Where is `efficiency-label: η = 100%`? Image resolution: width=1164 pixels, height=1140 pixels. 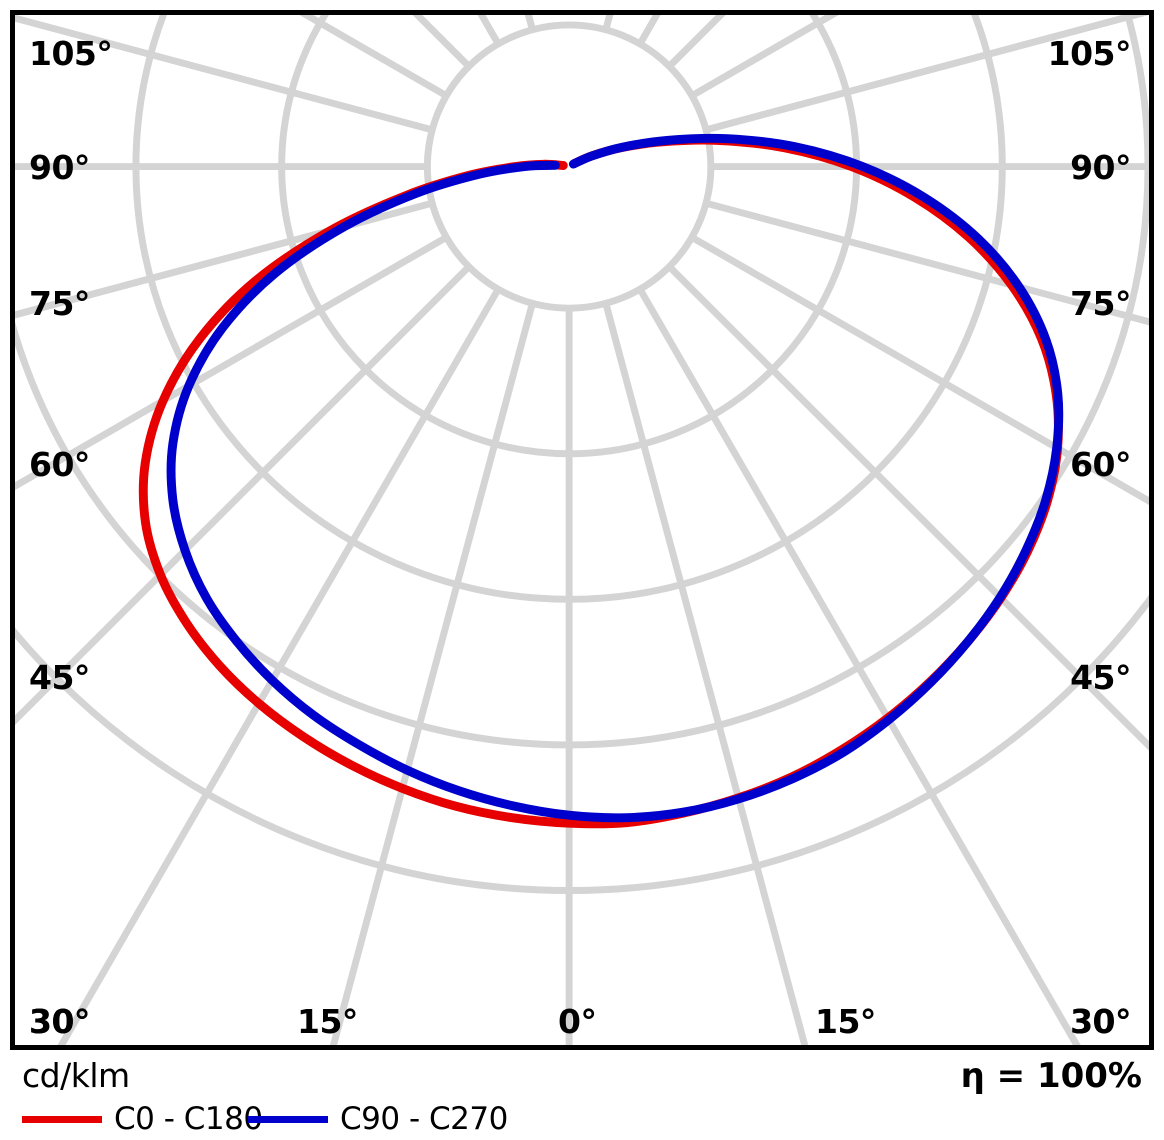
efficiency-label: η = 100% is located at coordinates (1051, 1076).